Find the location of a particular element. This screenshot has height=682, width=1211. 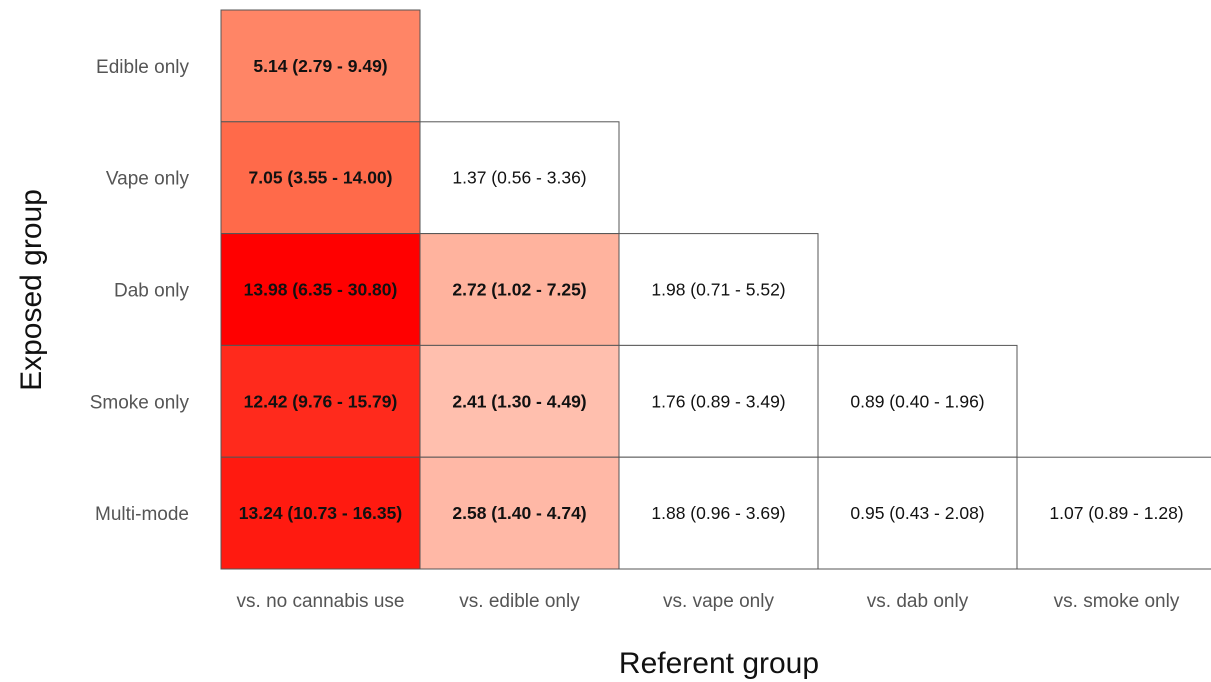

cell-value-label: 7.05 (3.55 - 14.00) is located at coordinates (321, 178).